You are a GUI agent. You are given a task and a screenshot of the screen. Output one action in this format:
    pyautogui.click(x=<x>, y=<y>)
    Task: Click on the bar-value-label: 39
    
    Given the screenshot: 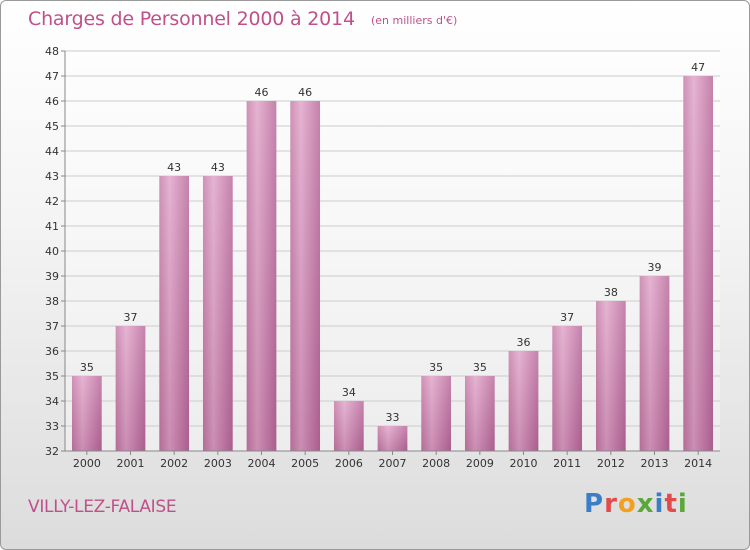 What is the action you would take?
    pyautogui.click(x=655, y=267)
    